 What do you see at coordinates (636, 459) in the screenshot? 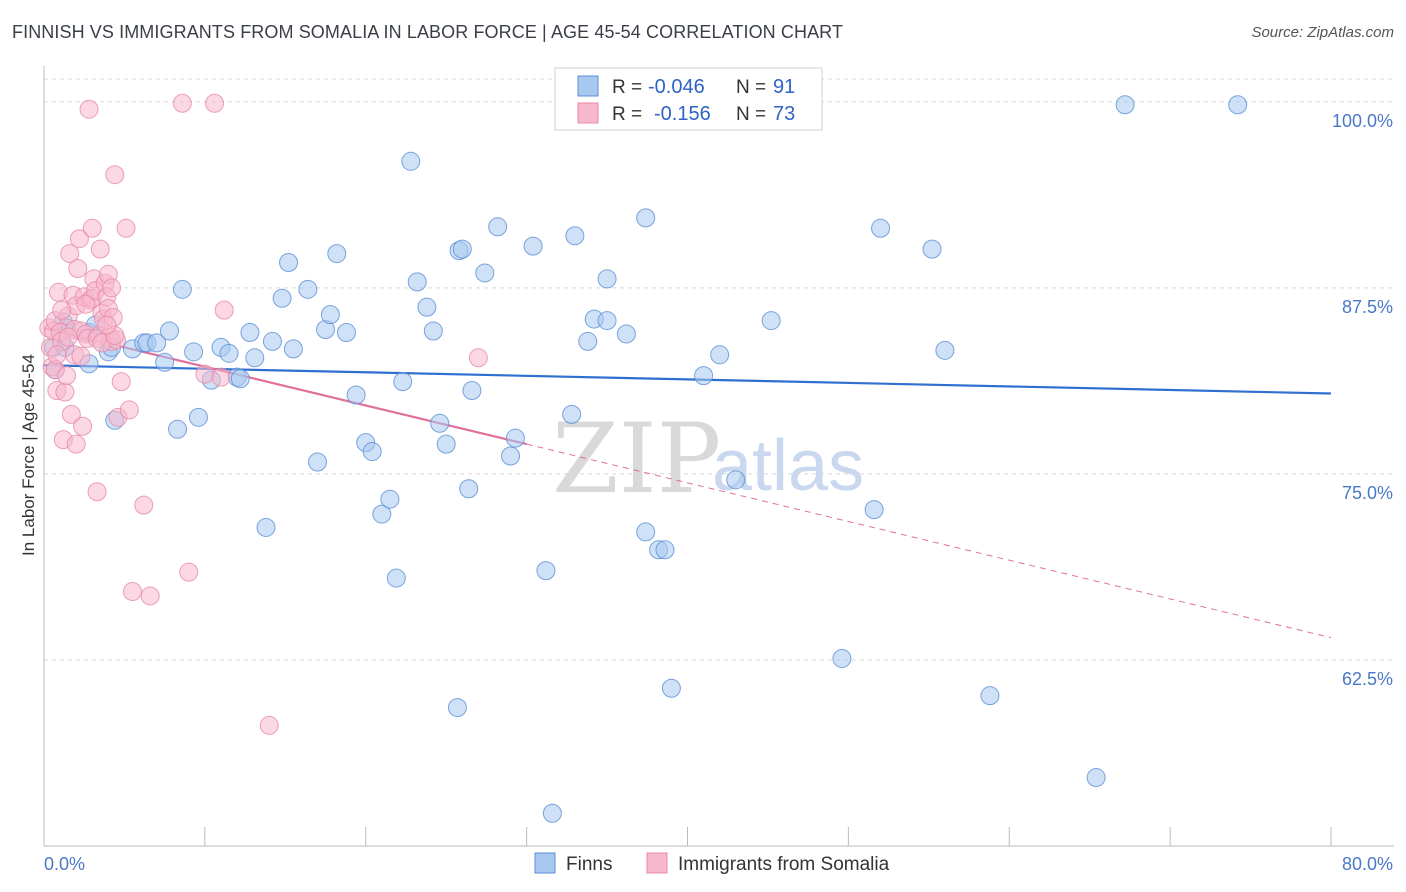
I see `watermark-zip: ZIP` at bounding box center [636, 459].